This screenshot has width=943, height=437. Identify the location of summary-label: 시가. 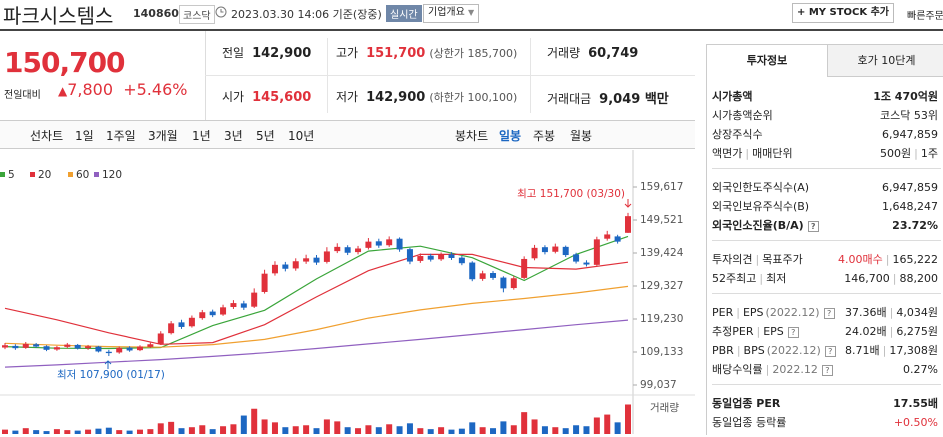
(233, 97).